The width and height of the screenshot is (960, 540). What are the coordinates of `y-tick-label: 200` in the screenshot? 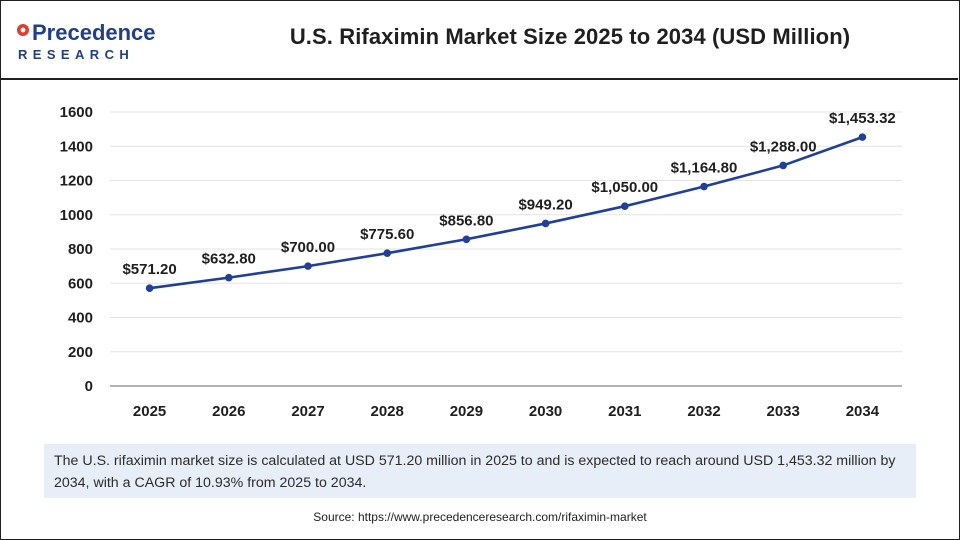 It's located at (80, 352).